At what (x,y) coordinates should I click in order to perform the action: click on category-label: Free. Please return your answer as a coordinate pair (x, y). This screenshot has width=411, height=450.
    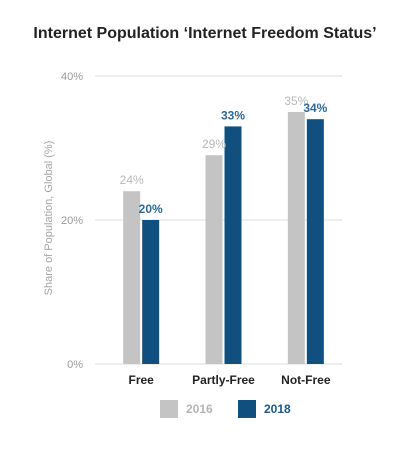
    Looking at the image, I should click on (141, 380).